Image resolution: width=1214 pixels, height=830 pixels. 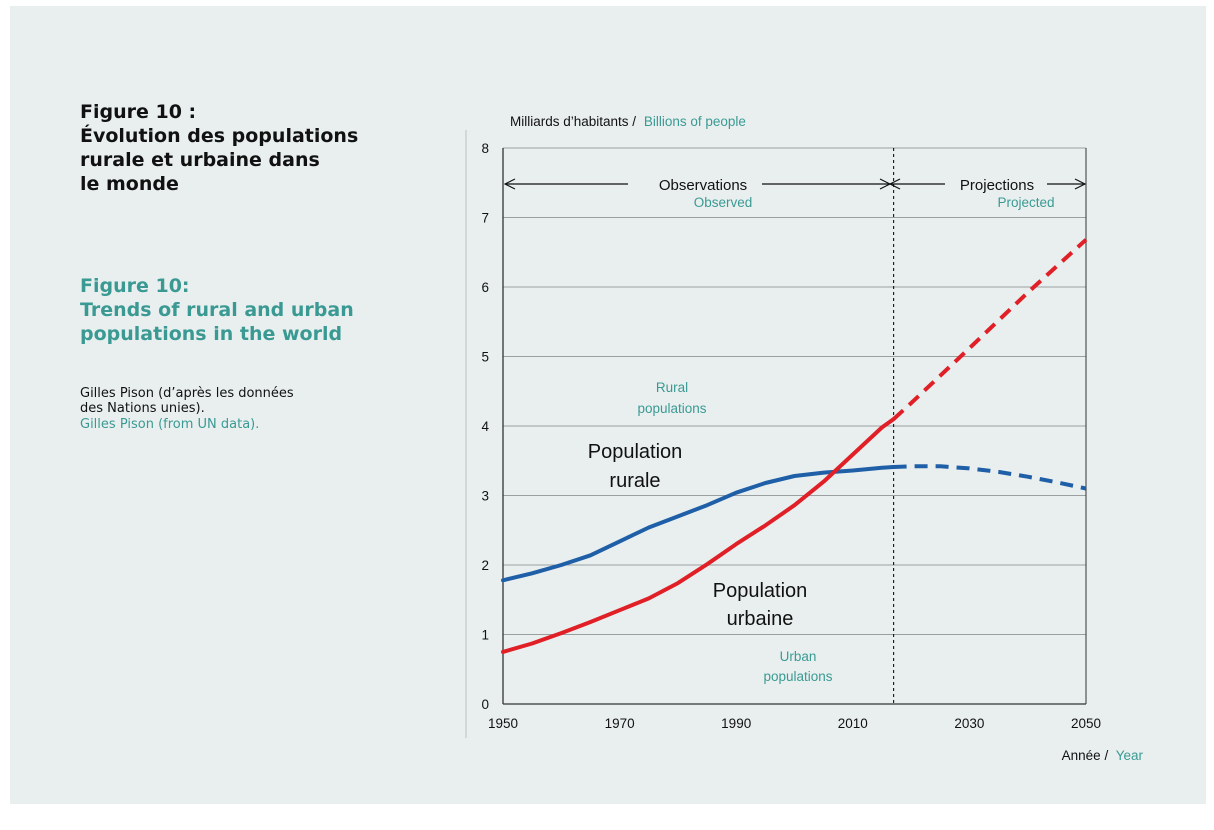 What do you see at coordinates (695, 121) in the screenshot?
I see `y-axis-label-en: Billions of people` at bounding box center [695, 121].